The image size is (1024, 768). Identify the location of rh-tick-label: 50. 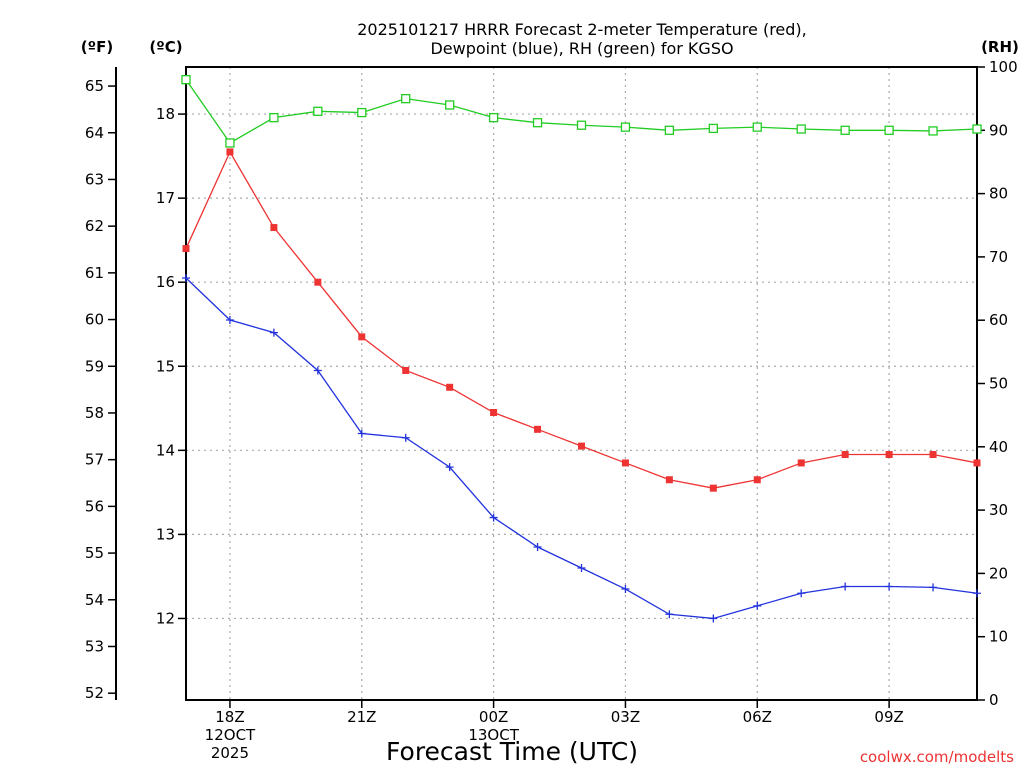
(998, 384).